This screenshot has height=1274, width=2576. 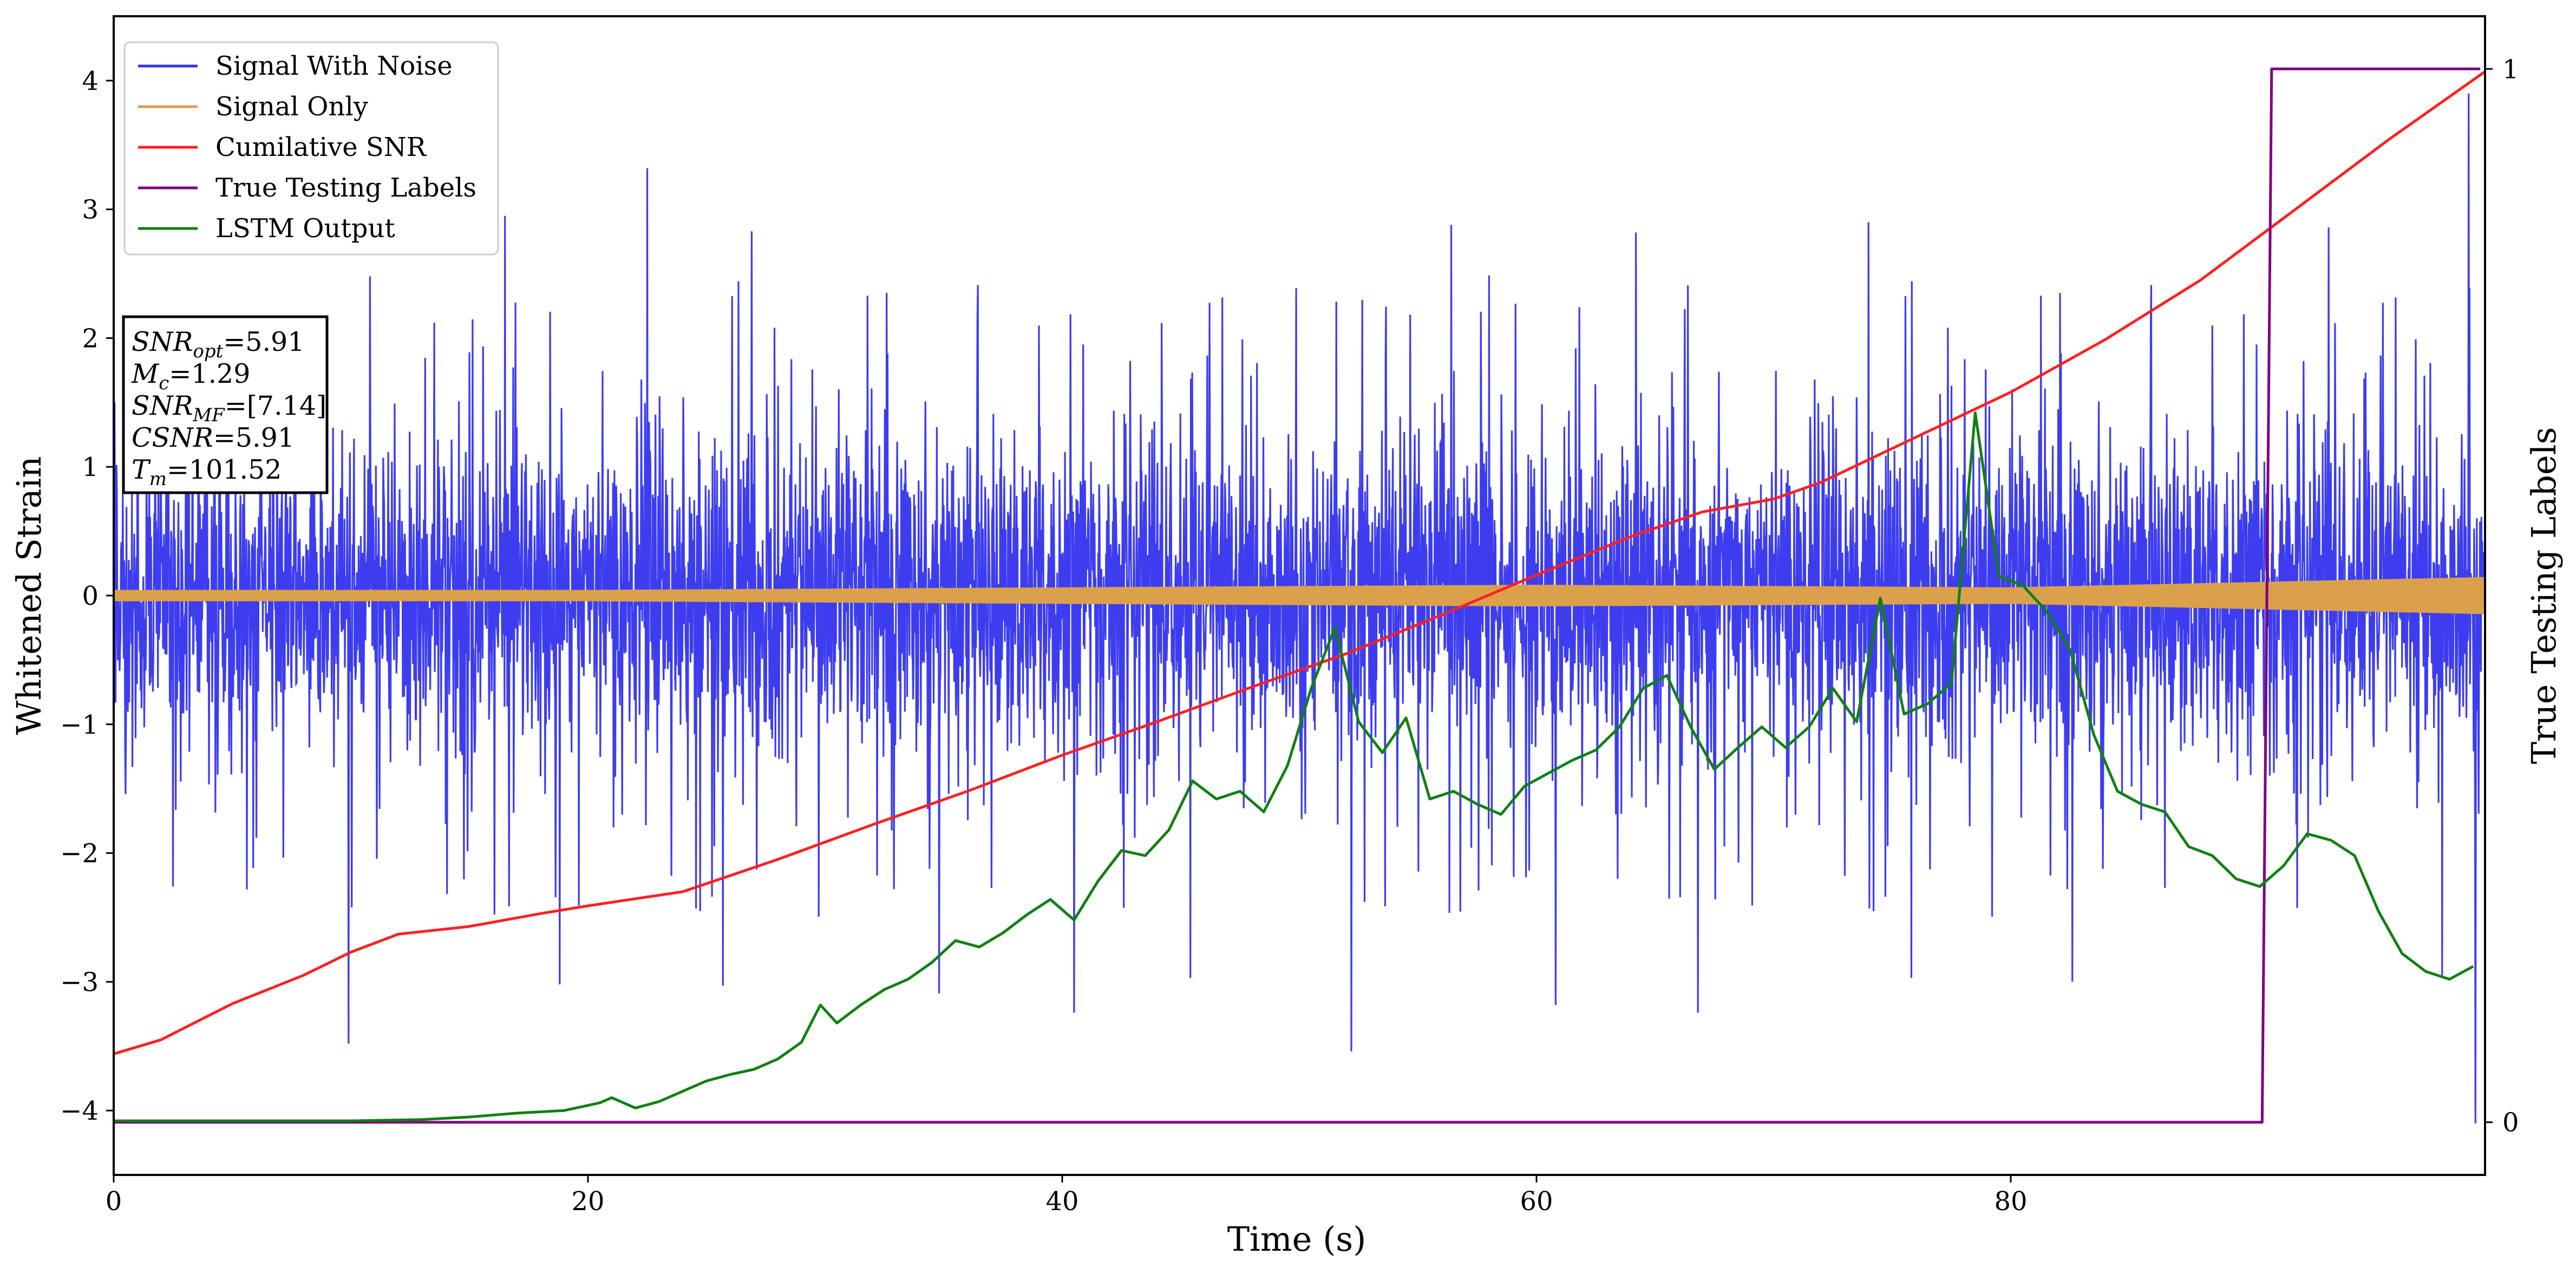 What do you see at coordinates (1061, 1201) in the screenshot?
I see `x-tick-label: 40` at bounding box center [1061, 1201].